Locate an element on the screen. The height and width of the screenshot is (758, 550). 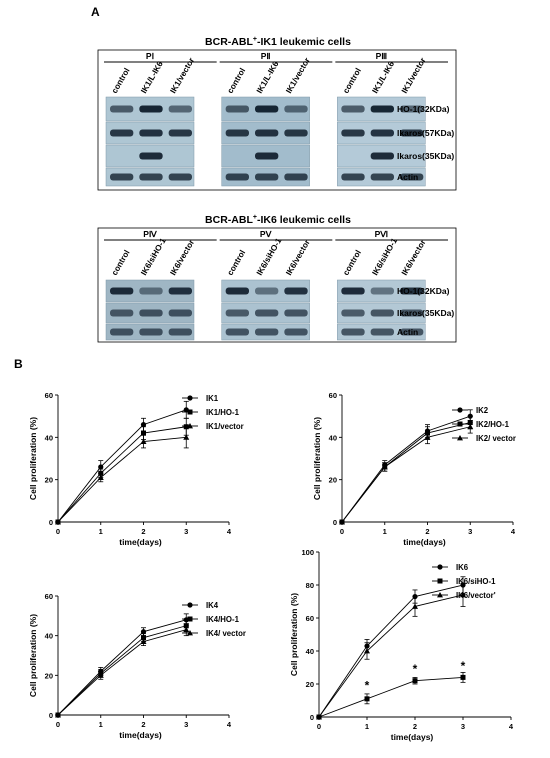
series-3: IK2/ vector is located at coordinates (427, 472).